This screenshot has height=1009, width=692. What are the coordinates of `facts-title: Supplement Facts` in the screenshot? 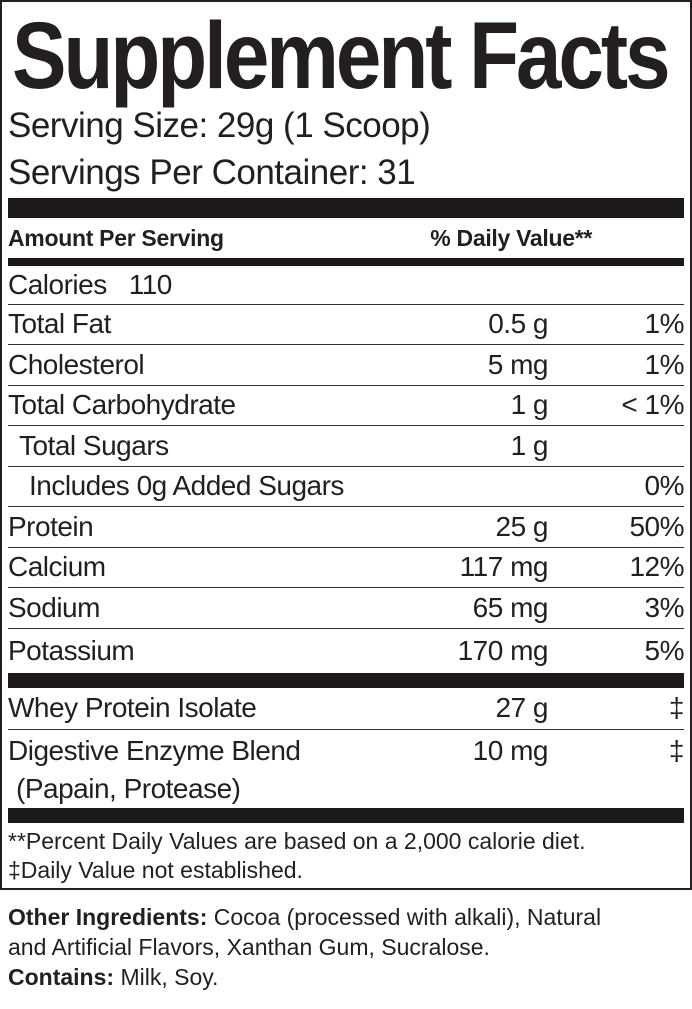 It's located at (346, 55).